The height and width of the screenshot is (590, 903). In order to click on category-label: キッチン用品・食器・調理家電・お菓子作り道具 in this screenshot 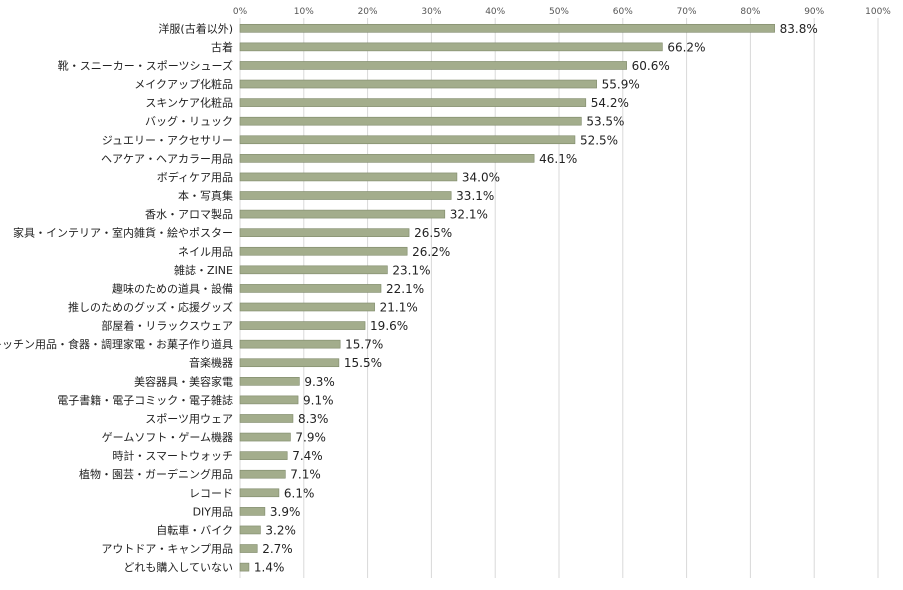, I will do `click(116, 344)`.